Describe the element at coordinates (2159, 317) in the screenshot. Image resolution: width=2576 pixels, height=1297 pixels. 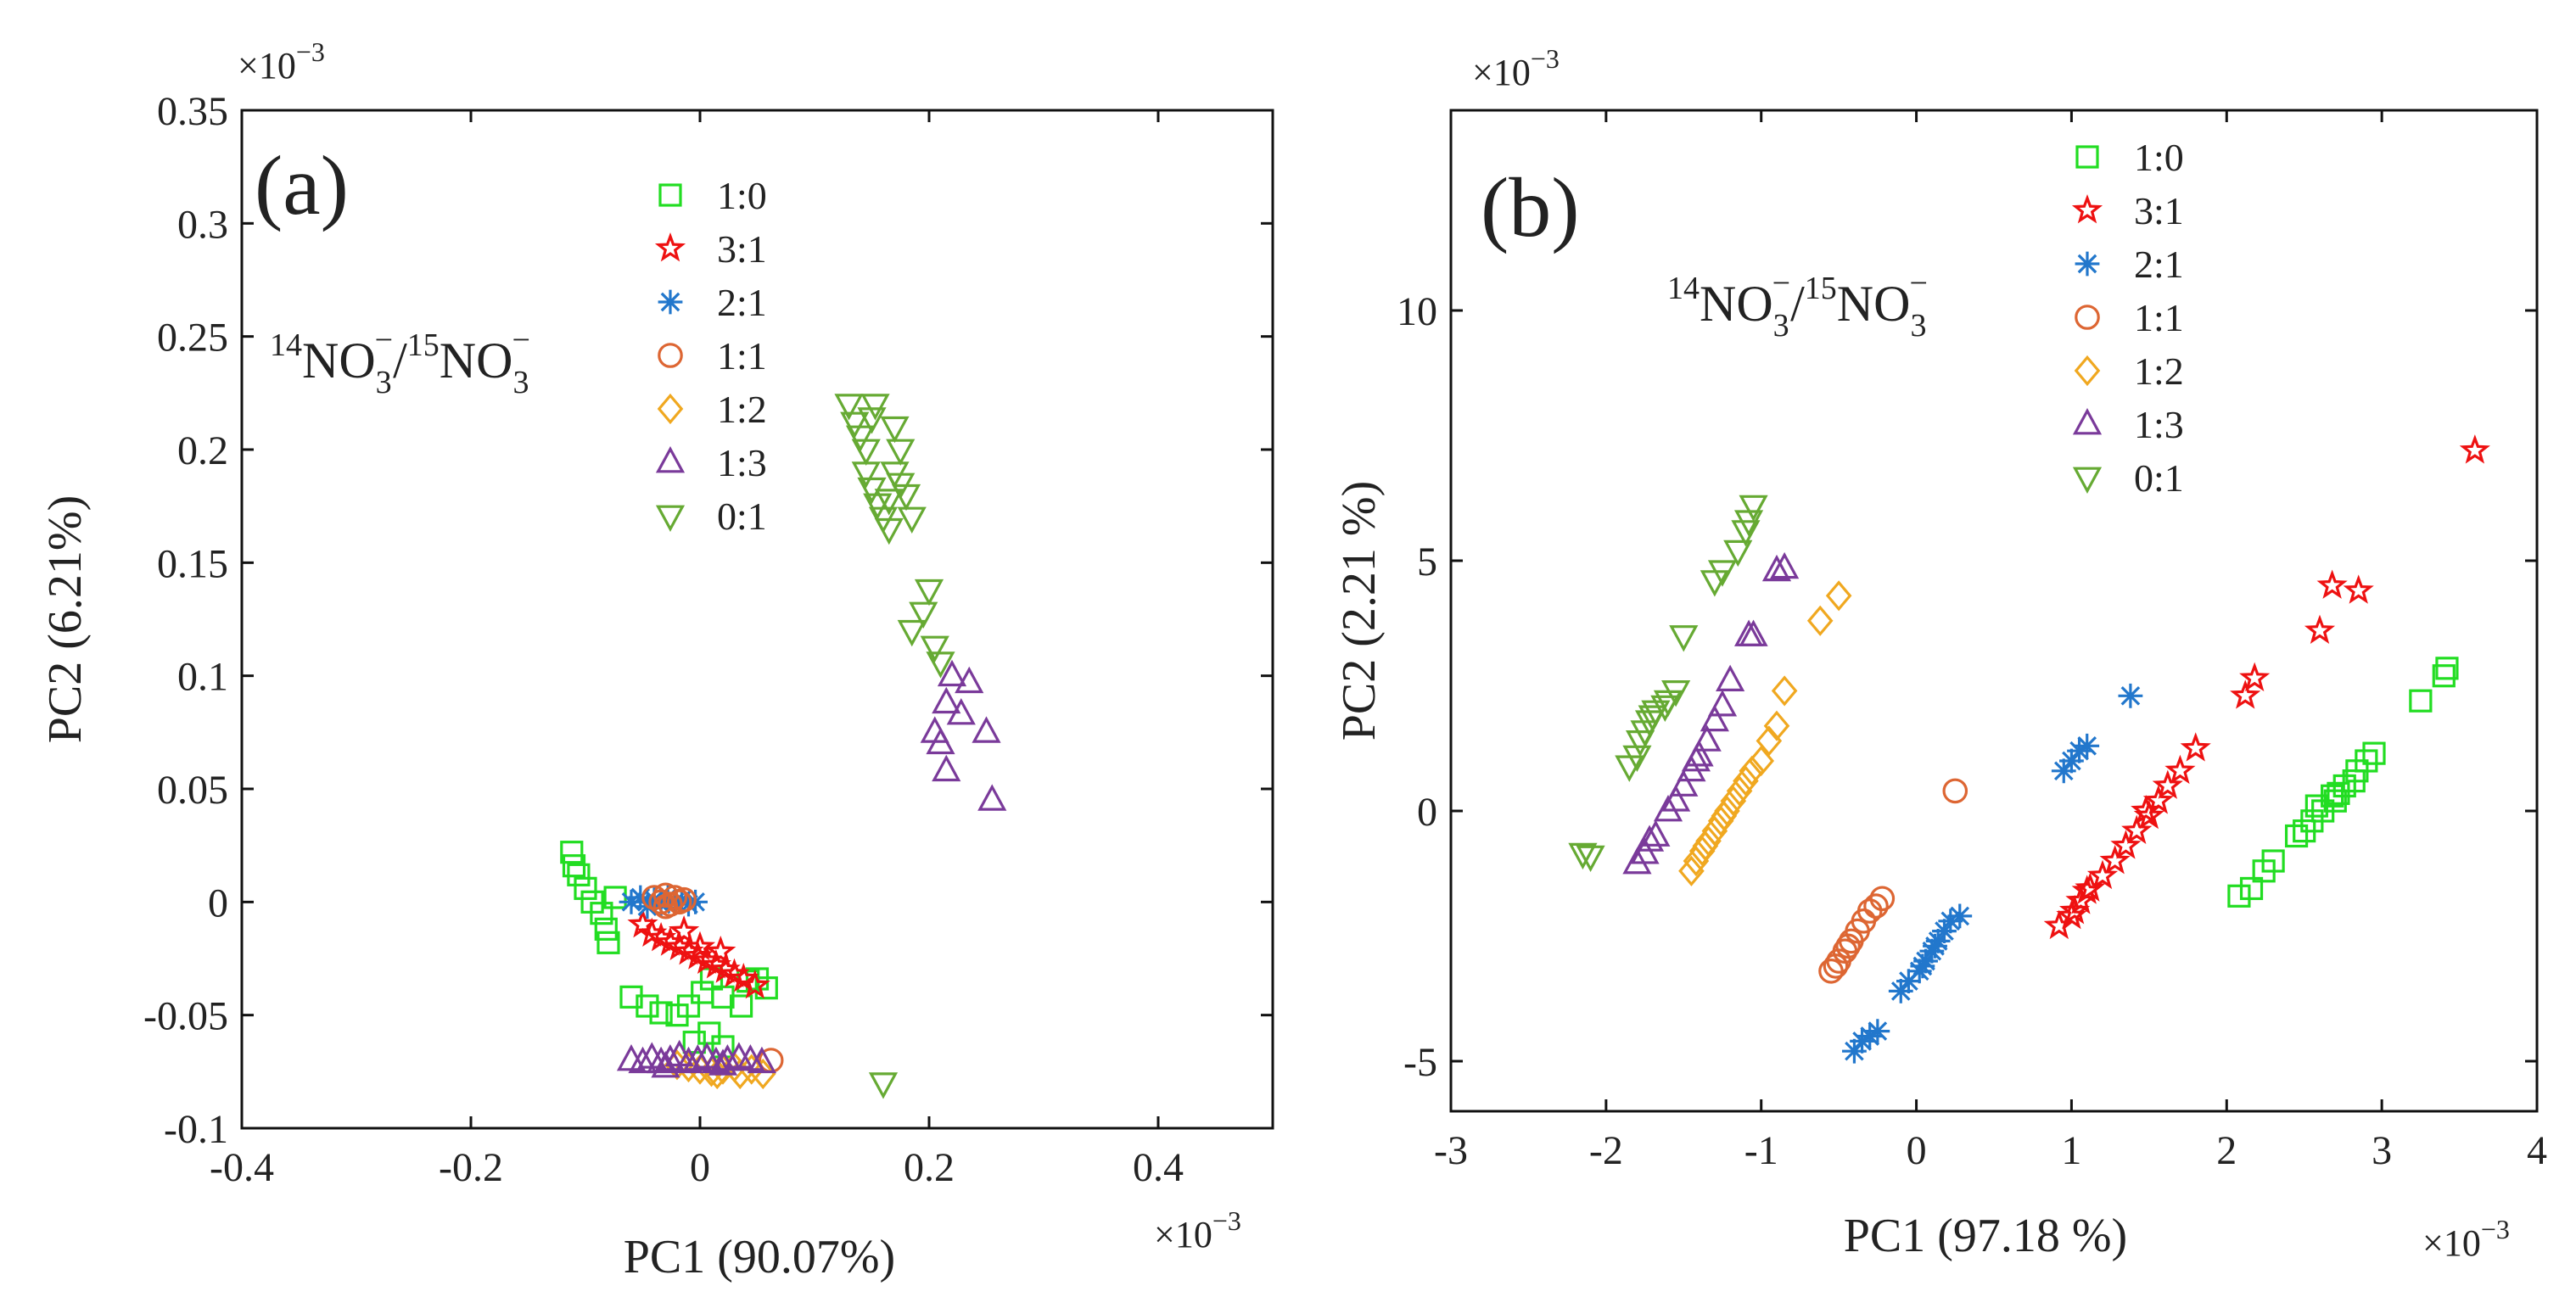
I see `legend-label: 1:1` at that location.